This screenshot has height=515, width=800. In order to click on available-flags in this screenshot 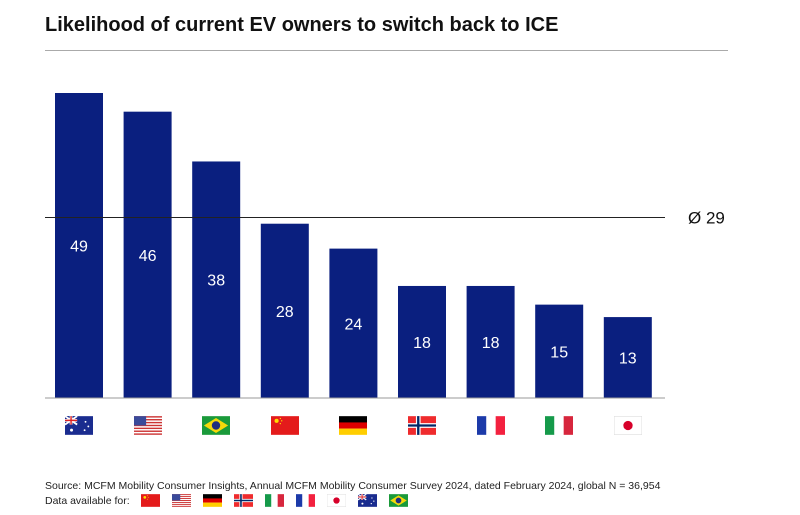, I will do `click(274, 500)`.